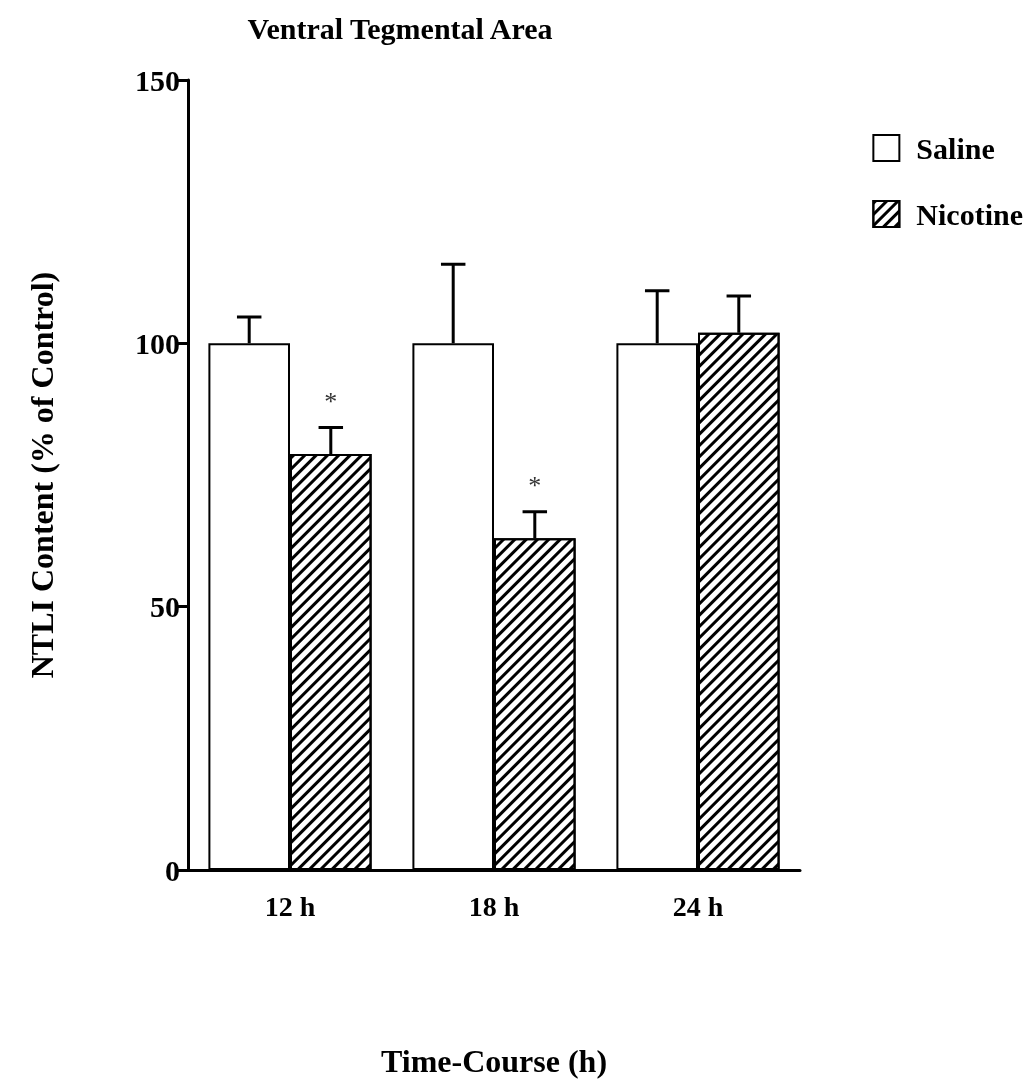 This screenshot has width=1036, height=1082. Describe the element at coordinates (969, 214) in the screenshot. I see `legend-label: Nicotine` at that location.